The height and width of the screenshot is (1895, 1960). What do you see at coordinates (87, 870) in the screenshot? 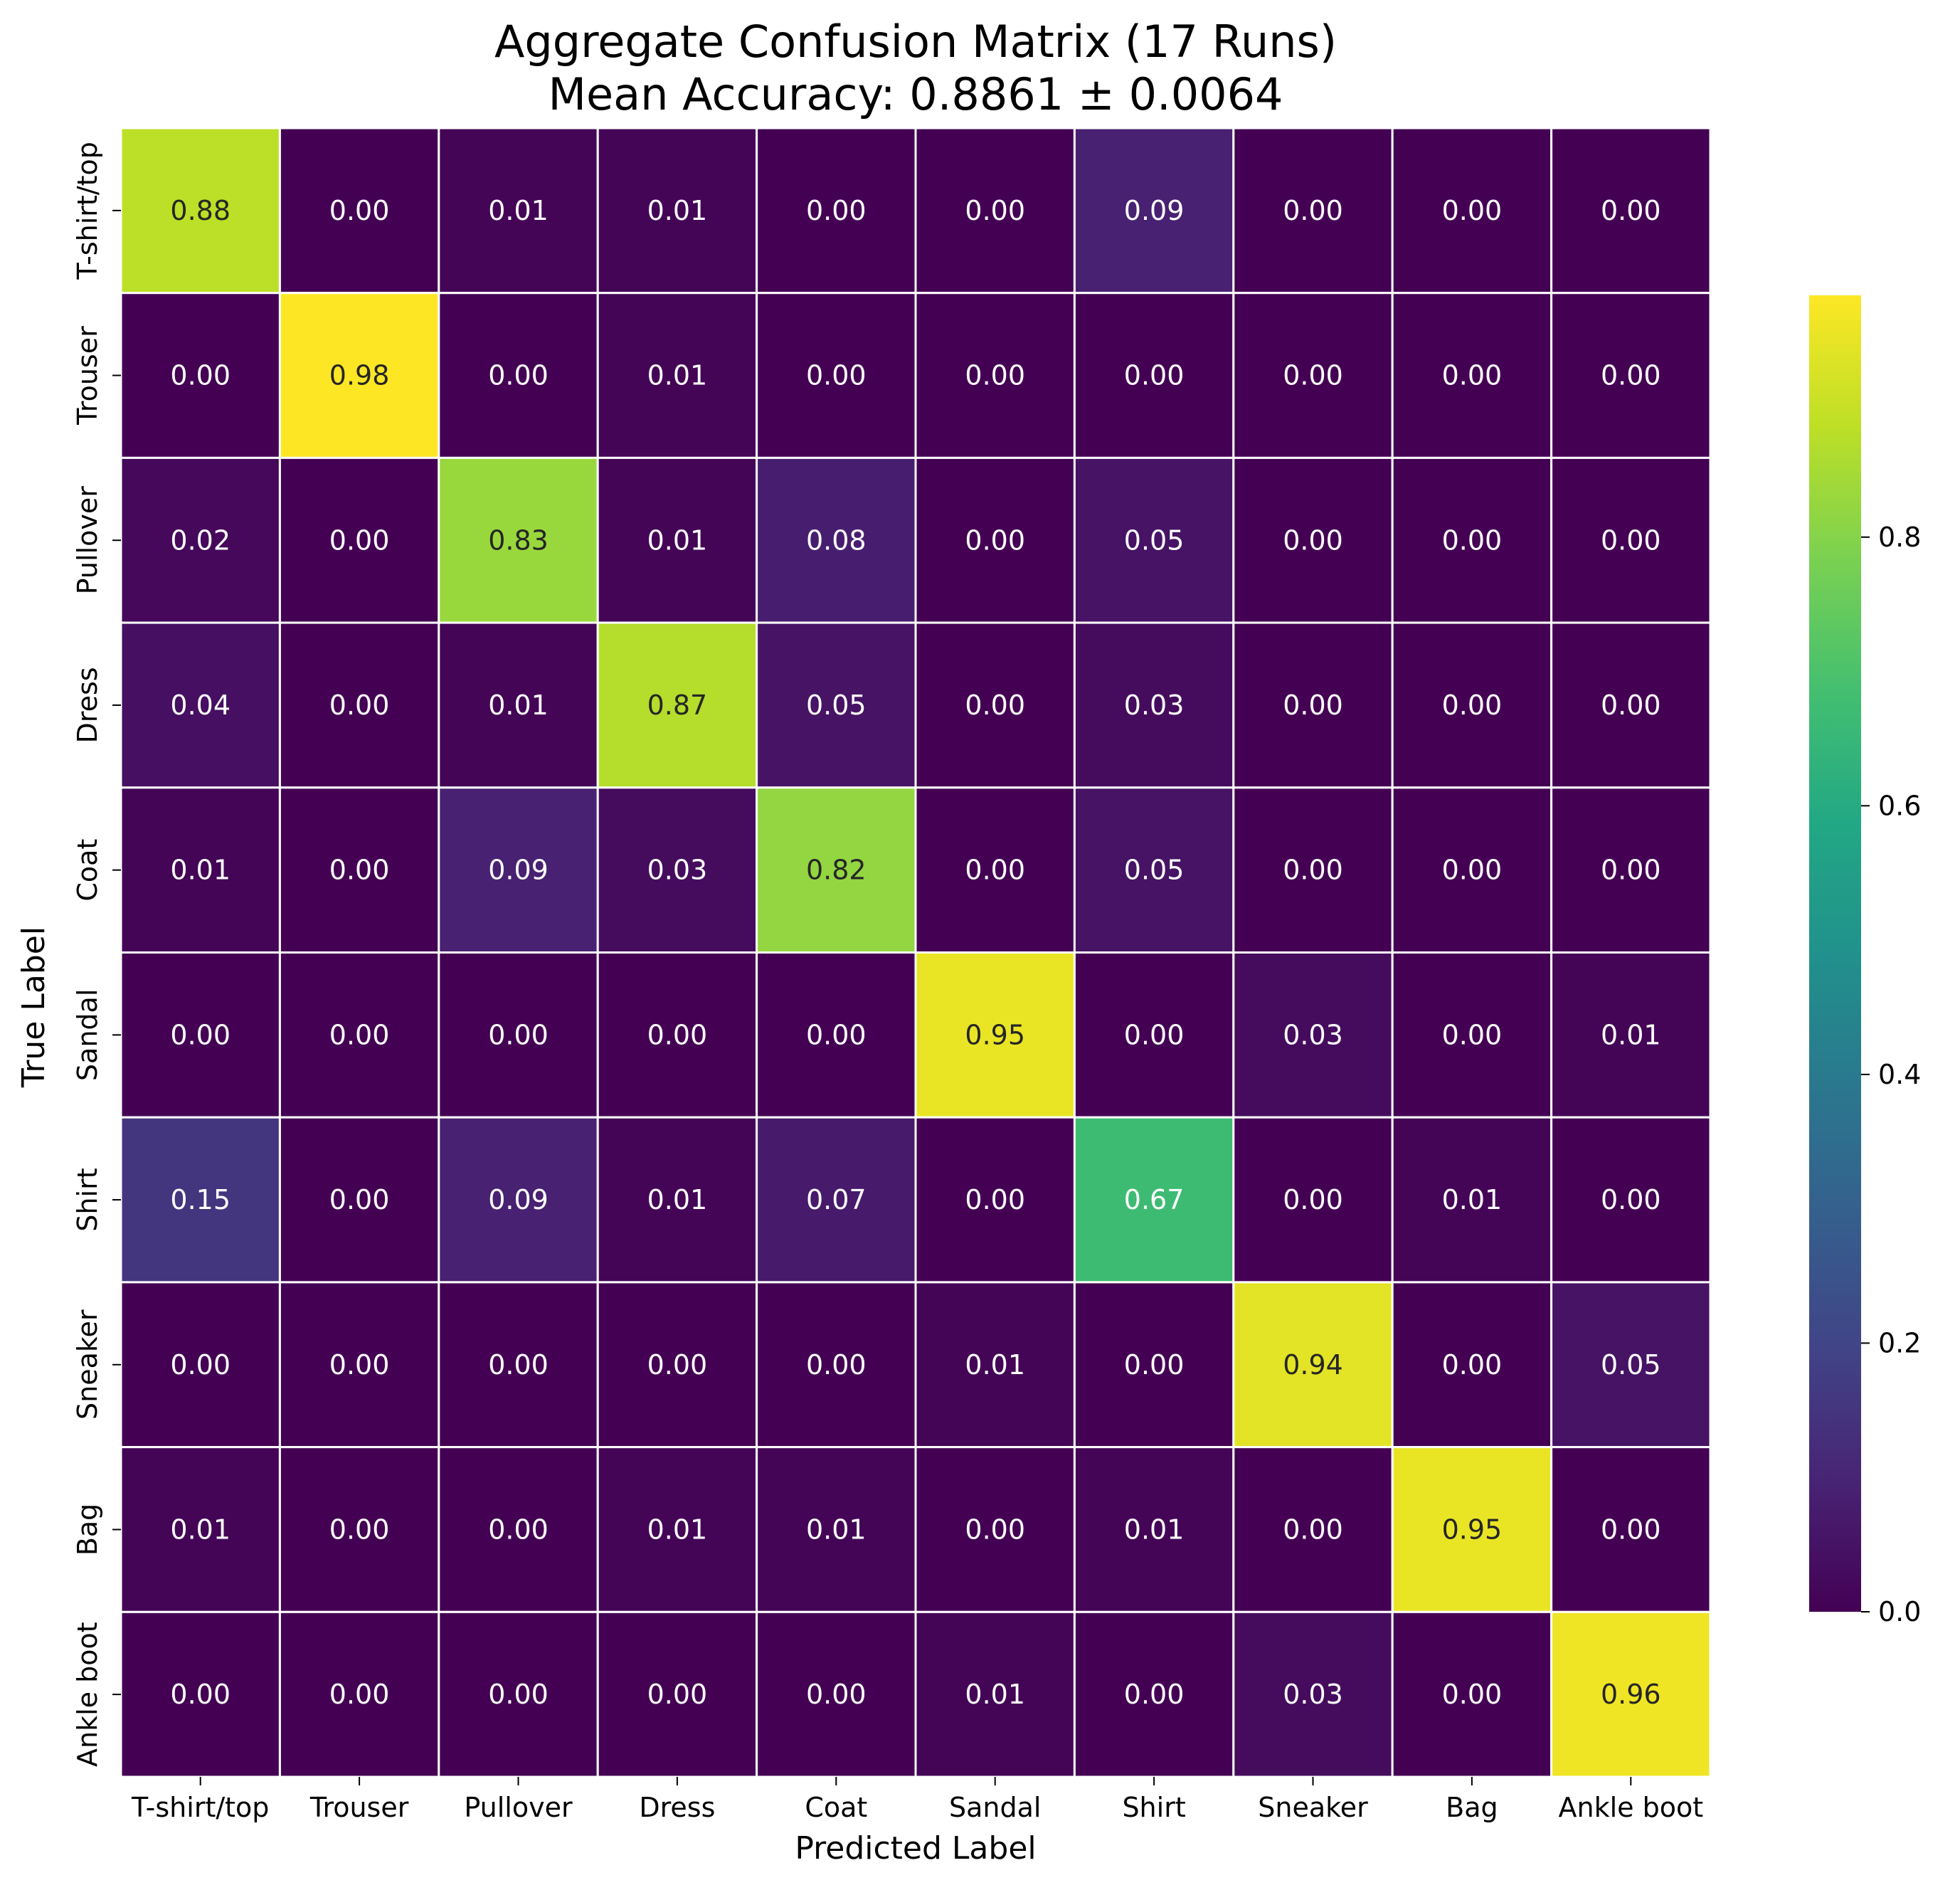
I see `y-tick-label-4: Coat` at bounding box center [87, 870].